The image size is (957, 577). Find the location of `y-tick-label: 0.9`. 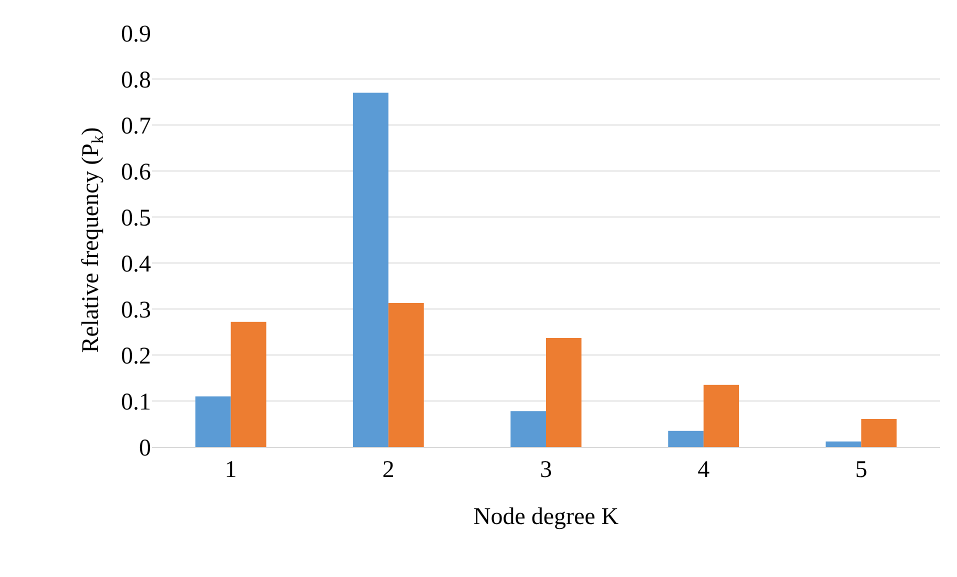

y-tick-label: 0.9 is located at coordinates (136, 34).